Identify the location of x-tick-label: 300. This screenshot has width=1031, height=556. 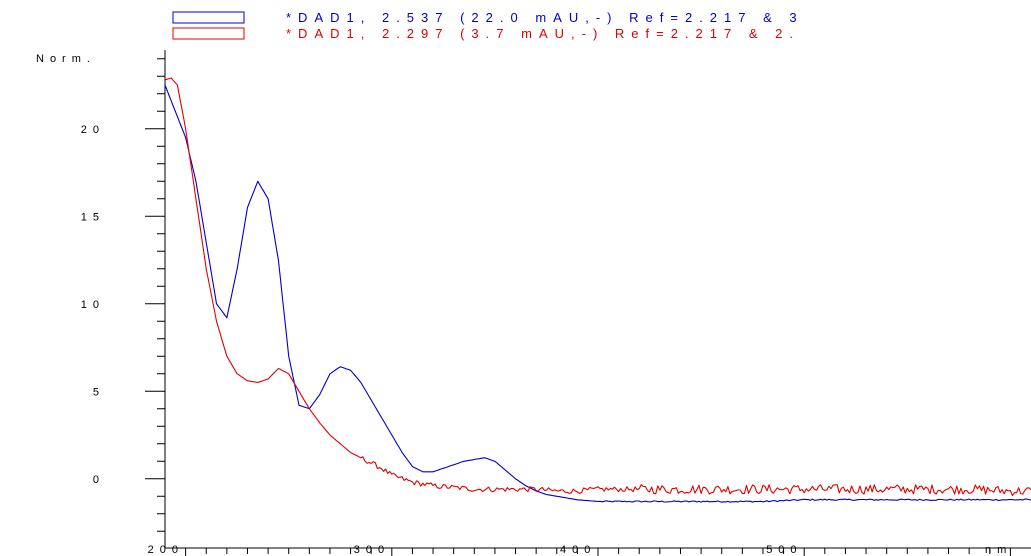
(372, 550).